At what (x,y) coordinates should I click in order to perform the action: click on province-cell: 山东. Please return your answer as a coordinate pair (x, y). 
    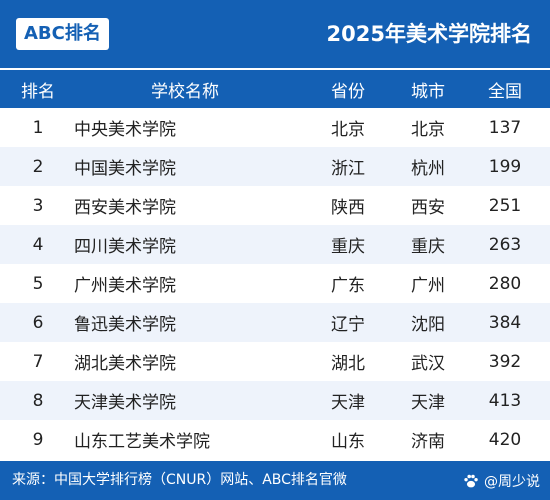
    Looking at the image, I should click on (348, 442).